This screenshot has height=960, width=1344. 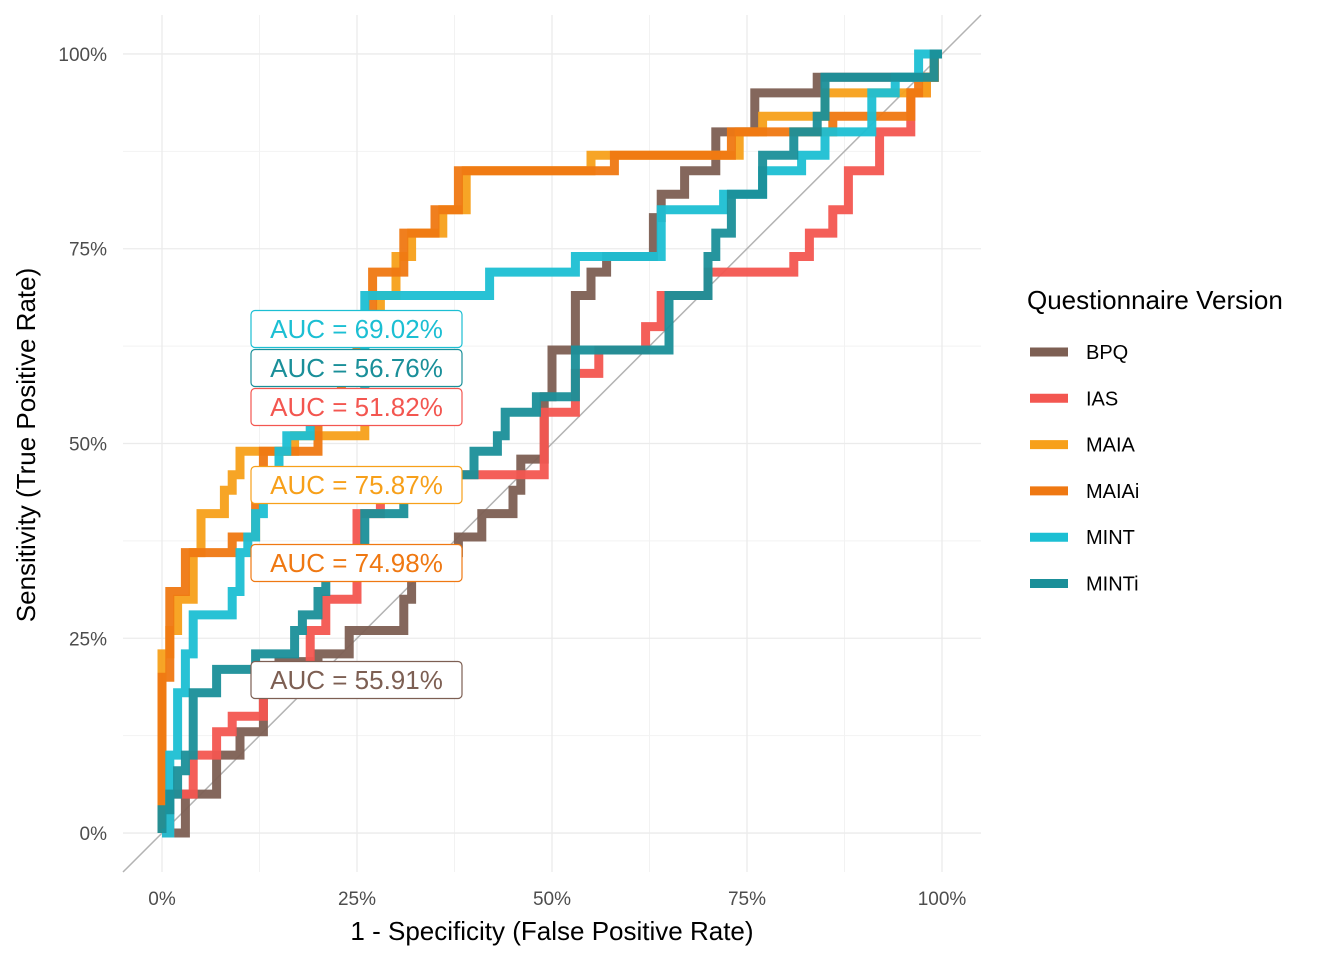 I want to click on y-tick-label: 50%, so click(x=88, y=445).